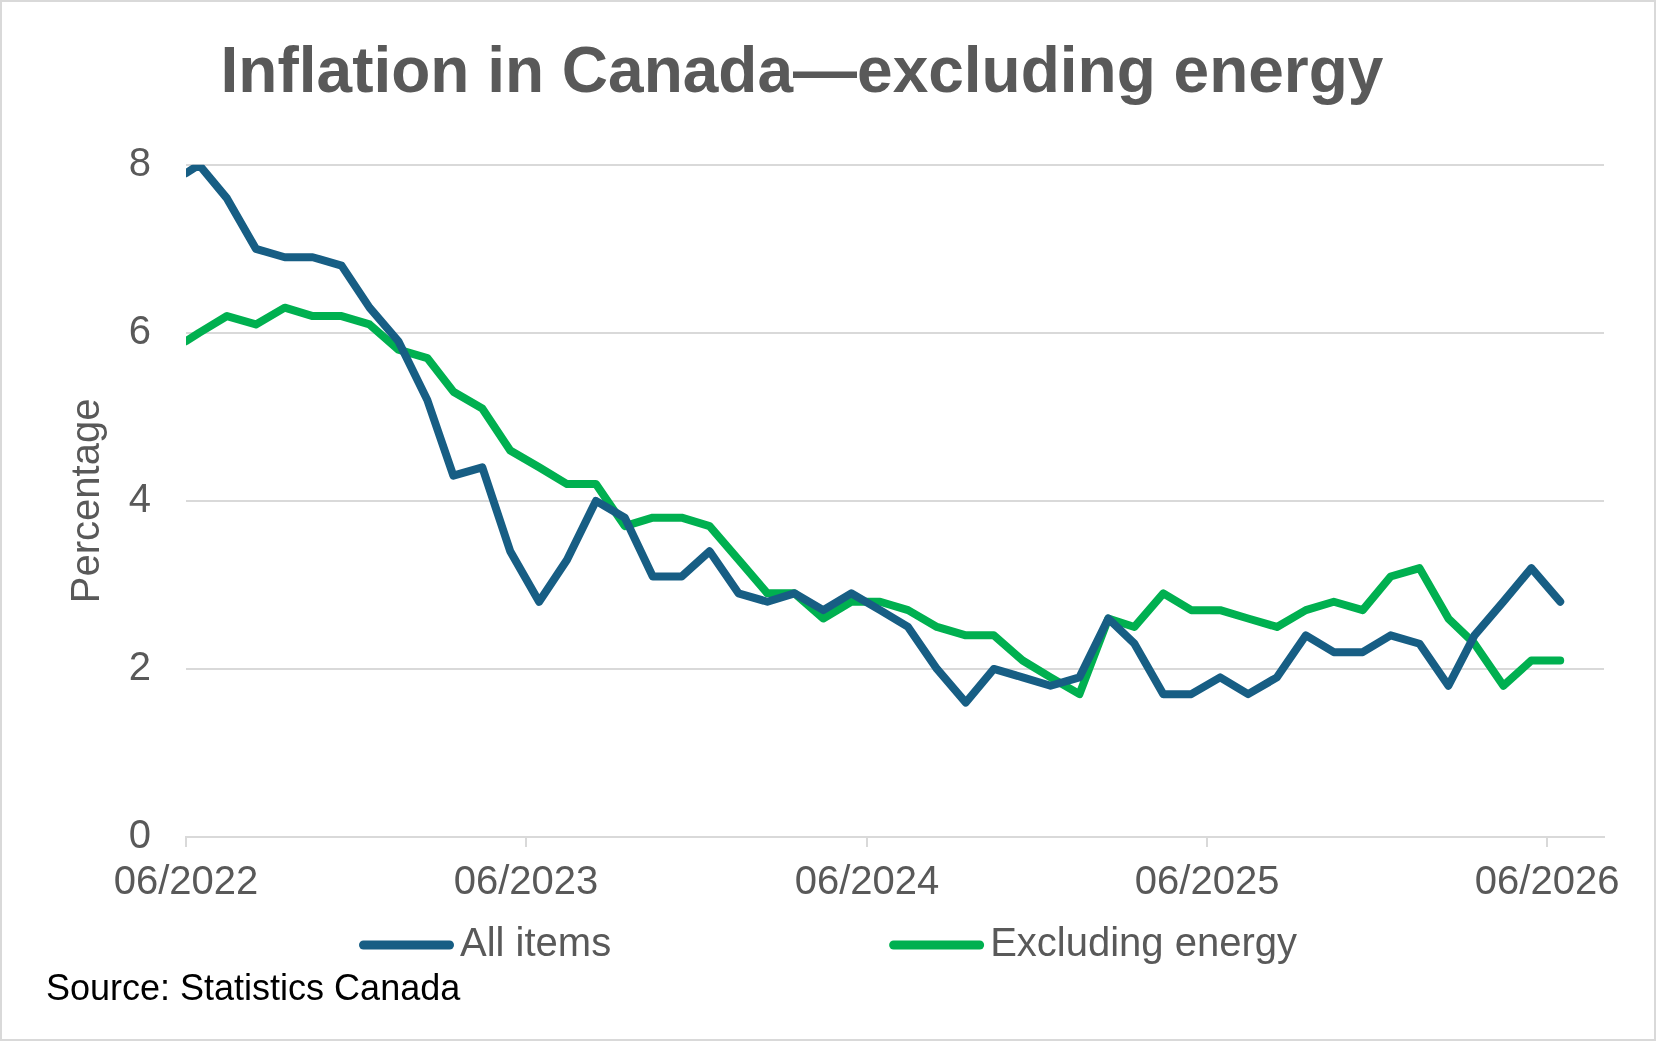 Image resolution: width=1656 pixels, height=1041 pixels. I want to click on x-tick-label: 06/2024, so click(867, 880).